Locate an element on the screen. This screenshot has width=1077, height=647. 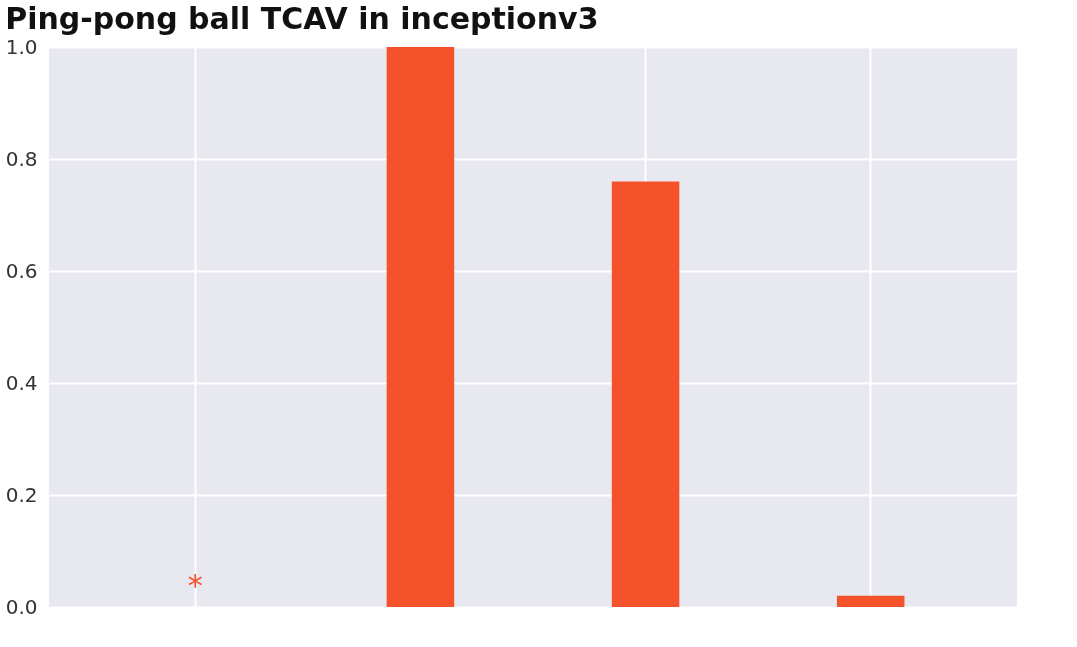
y-tick-label: 0.4 is located at coordinates (21, 382).